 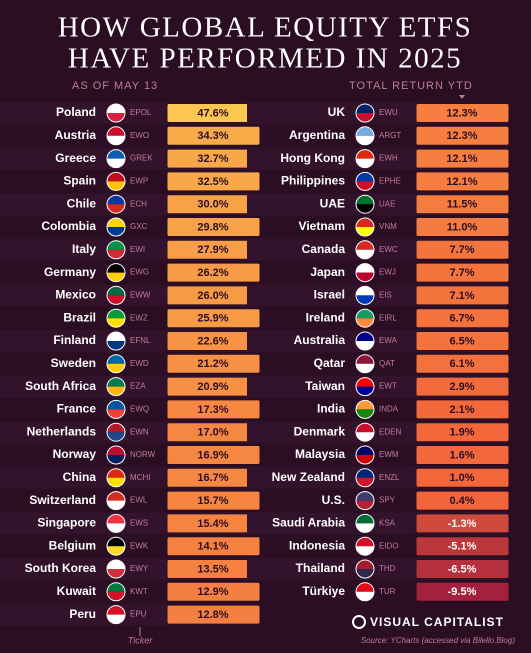 What do you see at coordinates (212, 250) in the screenshot?
I see `return-value: 27.9%` at bounding box center [212, 250].